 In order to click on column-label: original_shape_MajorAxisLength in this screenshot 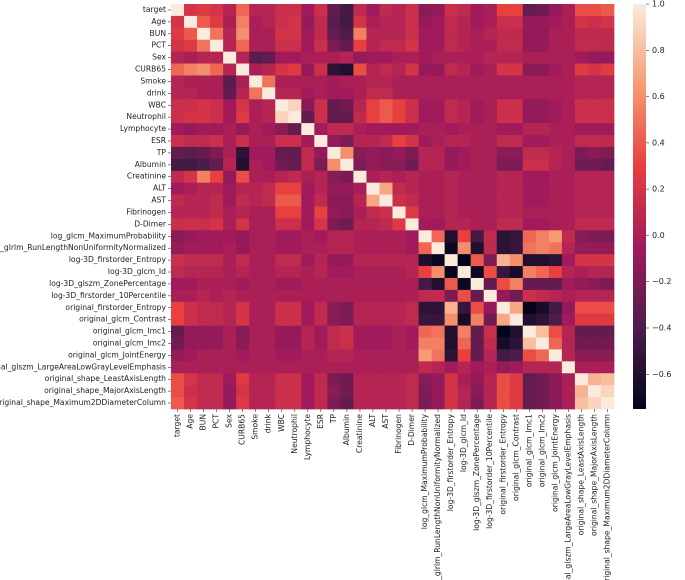, I will do `click(593, 475)`.